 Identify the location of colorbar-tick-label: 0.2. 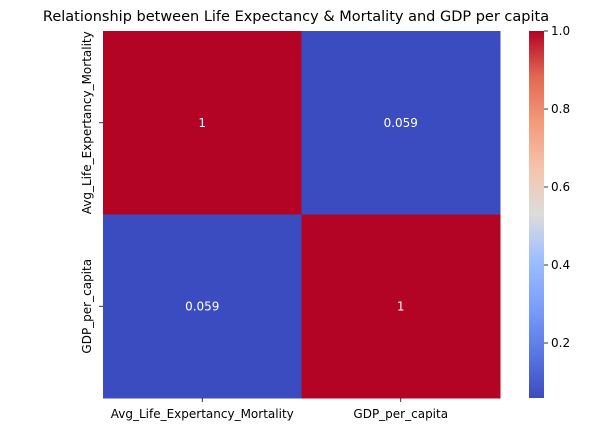
(560, 343).